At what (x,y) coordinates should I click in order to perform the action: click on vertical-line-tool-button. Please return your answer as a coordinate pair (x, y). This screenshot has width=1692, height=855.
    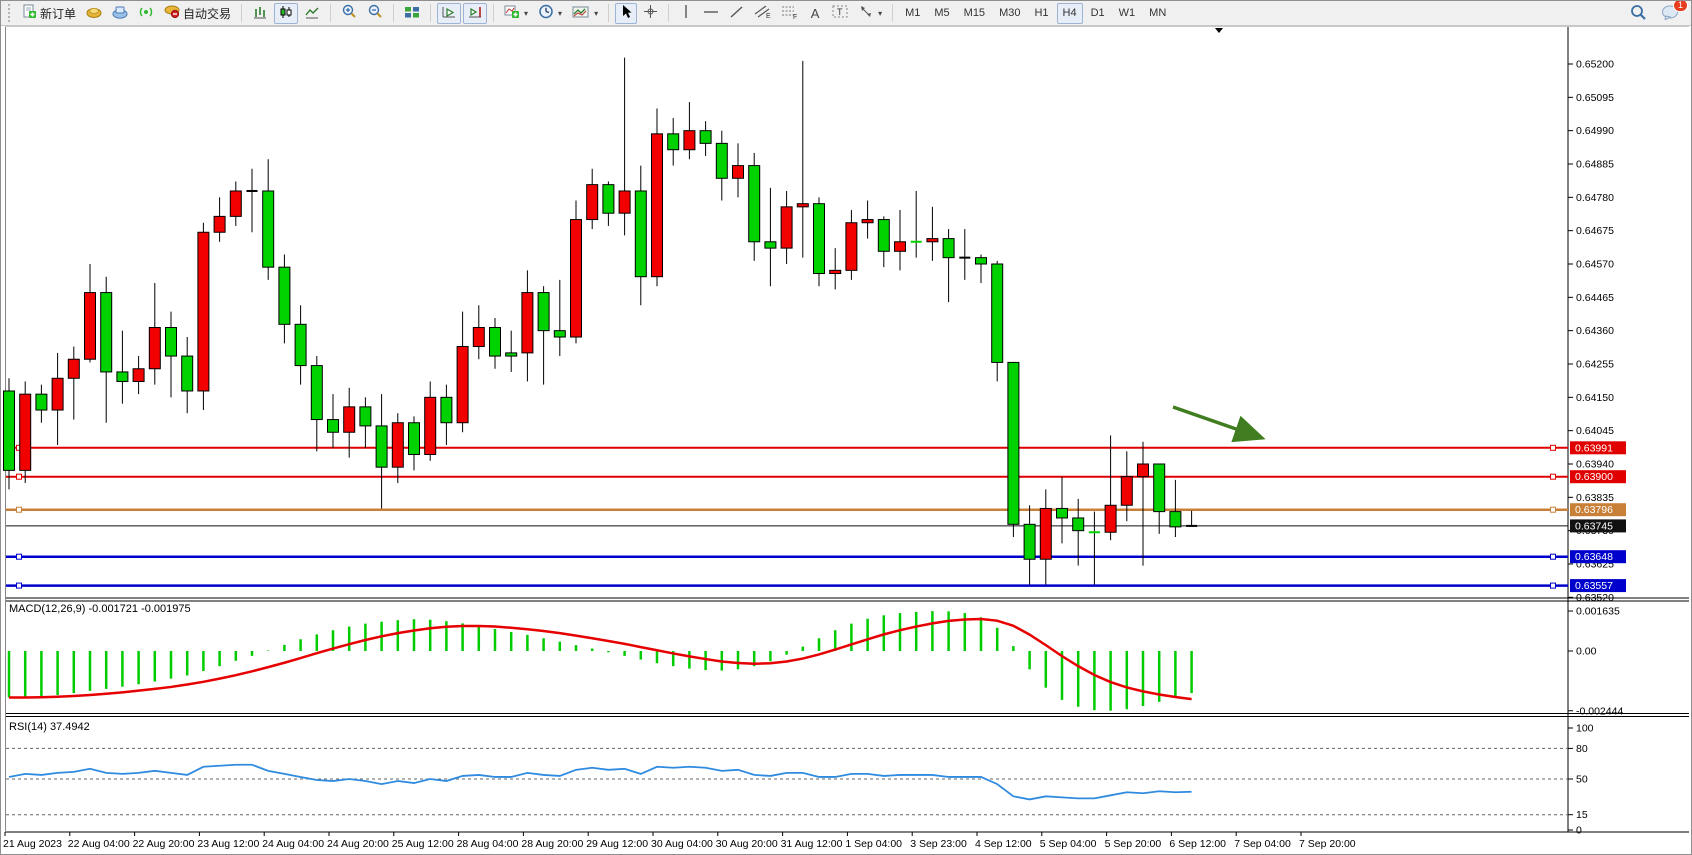
    Looking at the image, I should click on (686, 13).